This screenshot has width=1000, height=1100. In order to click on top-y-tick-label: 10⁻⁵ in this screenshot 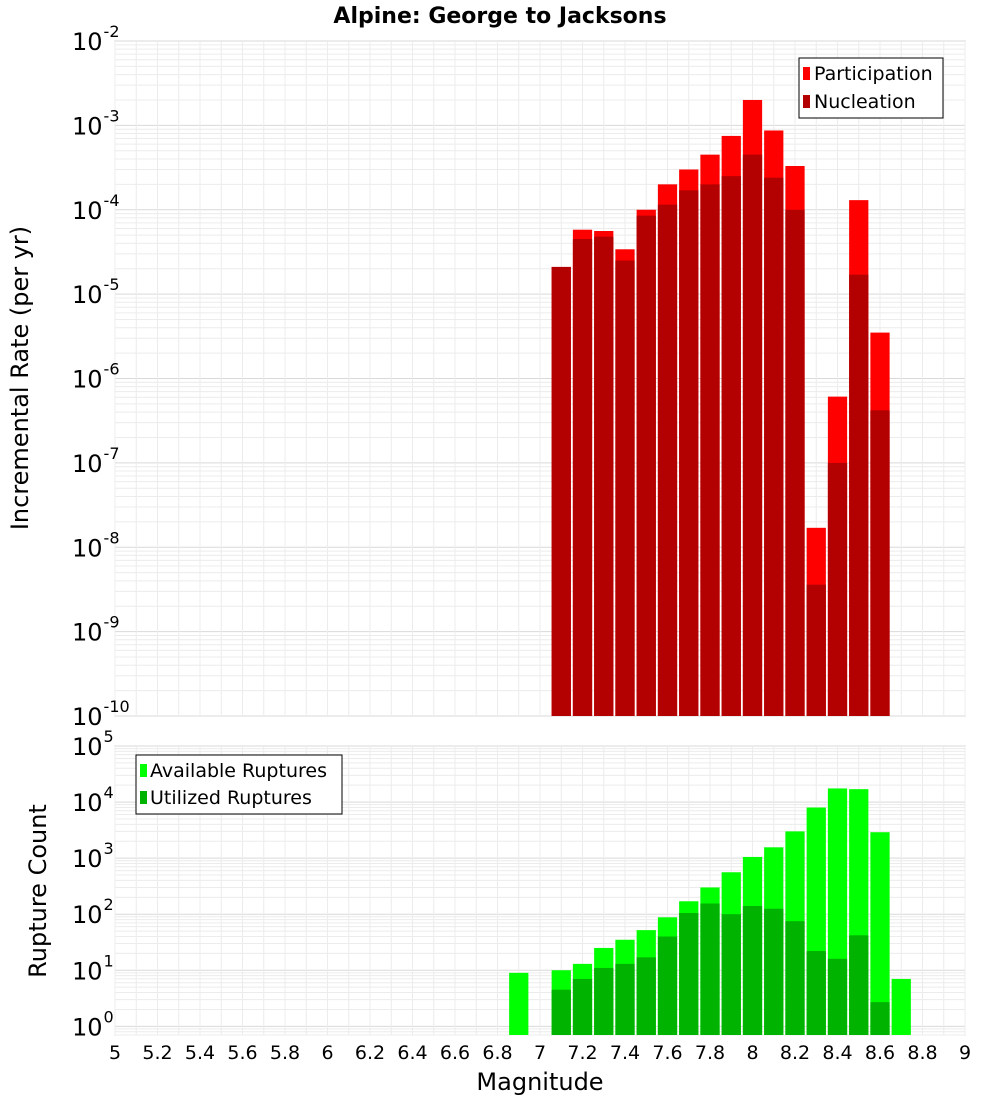, I will do `click(96, 292)`.